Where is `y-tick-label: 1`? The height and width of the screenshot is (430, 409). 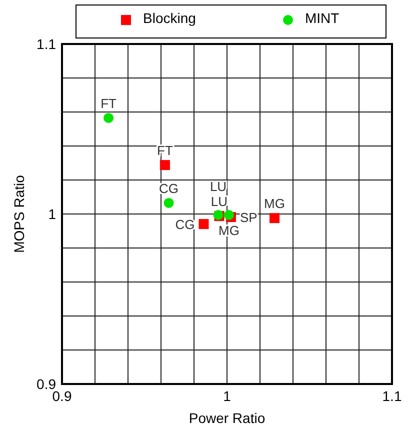 y-tick-label: 1 is located at coordinates (52, 214).